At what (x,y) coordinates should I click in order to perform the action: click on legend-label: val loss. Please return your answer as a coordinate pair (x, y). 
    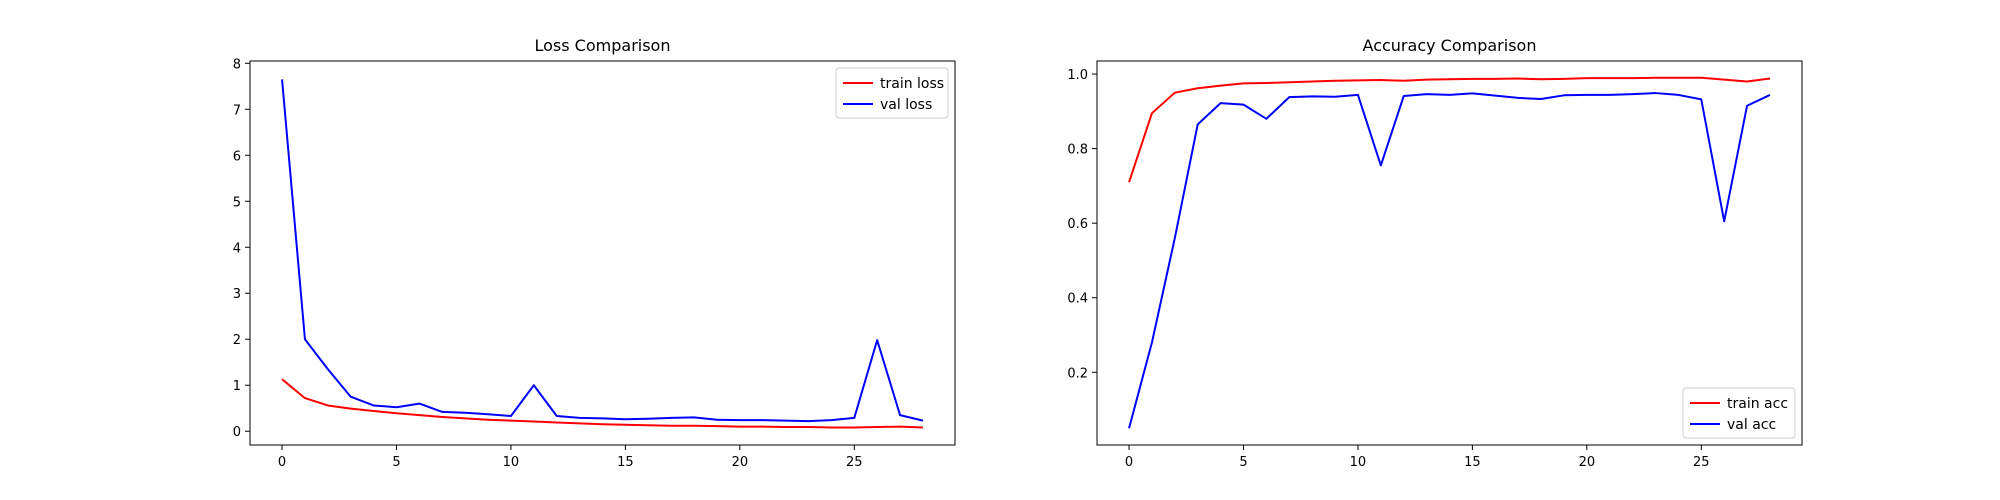
    Looking at the image, I should click on (906, 105).